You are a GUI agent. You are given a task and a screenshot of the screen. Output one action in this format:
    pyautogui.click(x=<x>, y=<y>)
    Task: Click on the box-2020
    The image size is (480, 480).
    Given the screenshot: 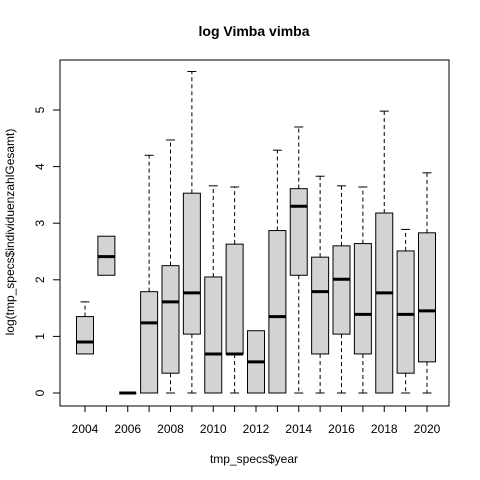 What is the action you would take?
    pyautogui.click(x=427, y=283)
    